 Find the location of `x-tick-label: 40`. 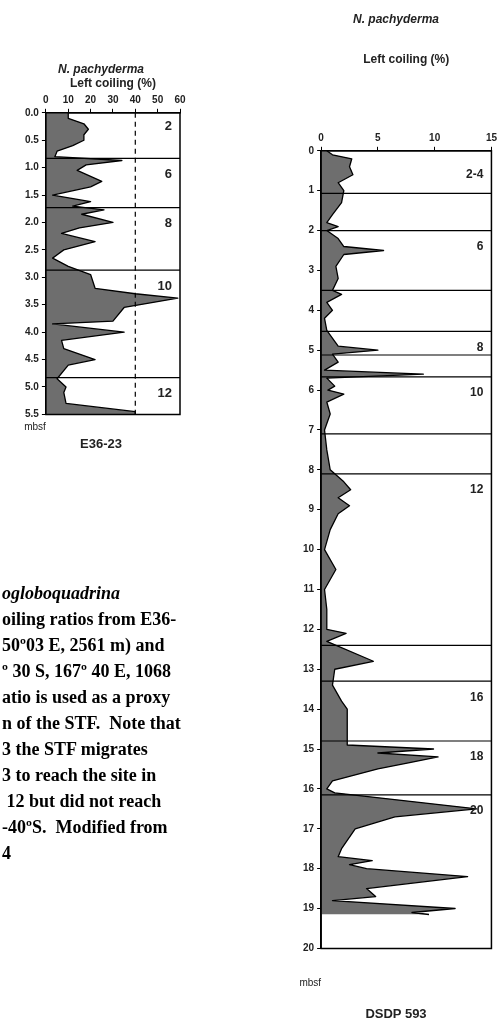

x-tick-label: 40 is located at coordinates (135, 99).